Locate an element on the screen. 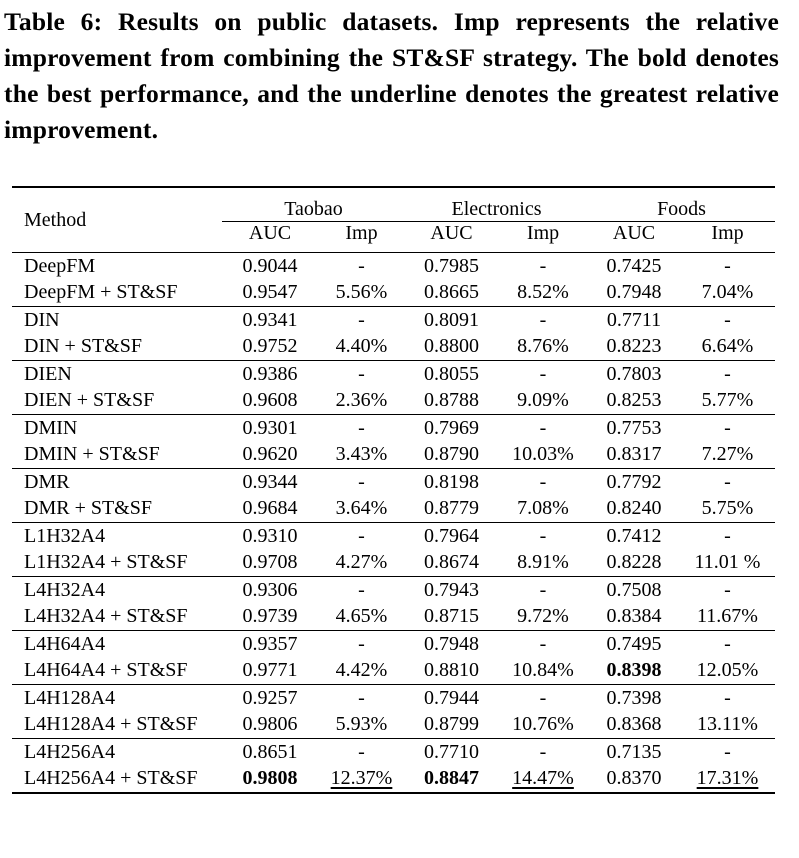 Image resolution: width=799 pixels, height=858 pixels. value-cell: 0.8398 is located at coordinates (634, 671).